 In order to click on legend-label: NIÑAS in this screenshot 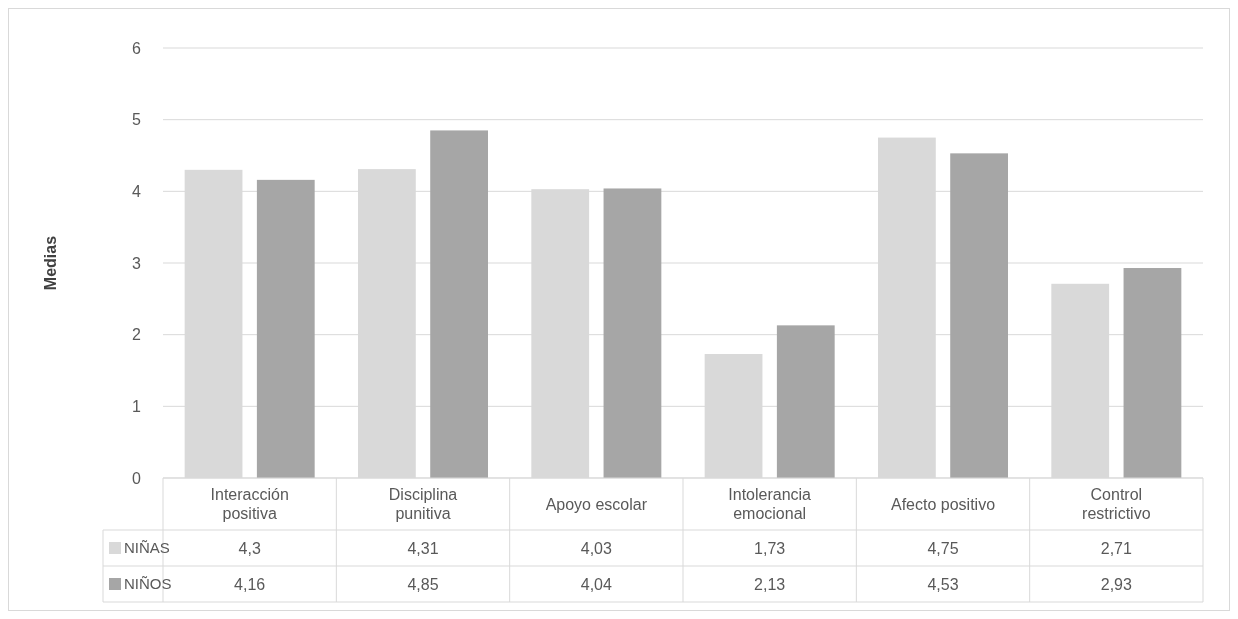, I will do `click(147, 548)`.